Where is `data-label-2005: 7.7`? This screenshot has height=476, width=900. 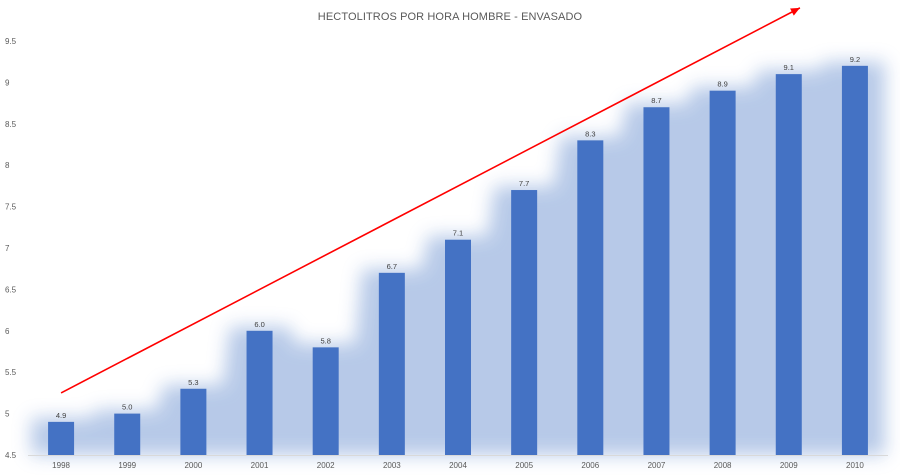 data-label-2005: 7.7 is located at coordinates (524, 183).